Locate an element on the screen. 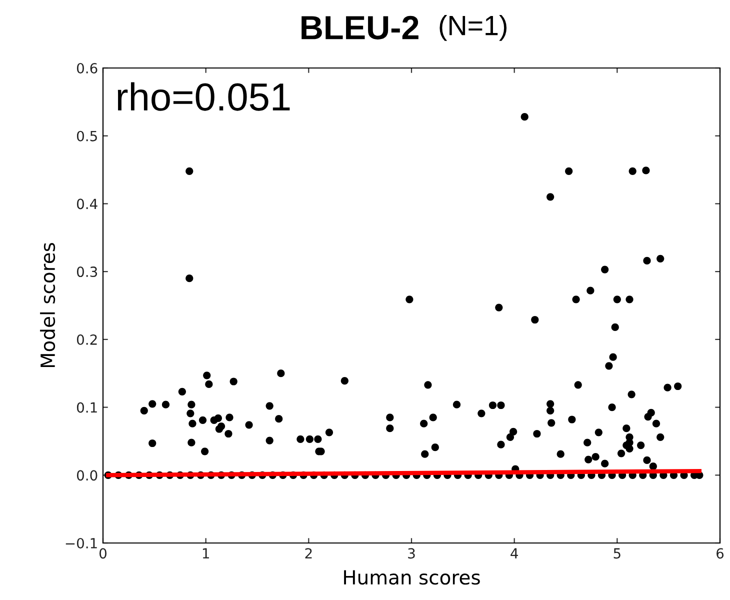  x-tick-label: 6 is located at coordinates (720, 553).